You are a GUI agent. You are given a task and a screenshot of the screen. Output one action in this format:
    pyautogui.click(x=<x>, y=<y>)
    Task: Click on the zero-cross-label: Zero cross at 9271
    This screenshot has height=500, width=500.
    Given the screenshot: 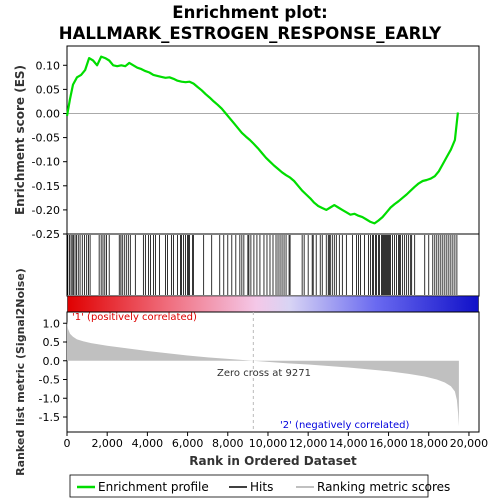 What is the action you would take?
    pyautogui.click(x=264, y=373)
    